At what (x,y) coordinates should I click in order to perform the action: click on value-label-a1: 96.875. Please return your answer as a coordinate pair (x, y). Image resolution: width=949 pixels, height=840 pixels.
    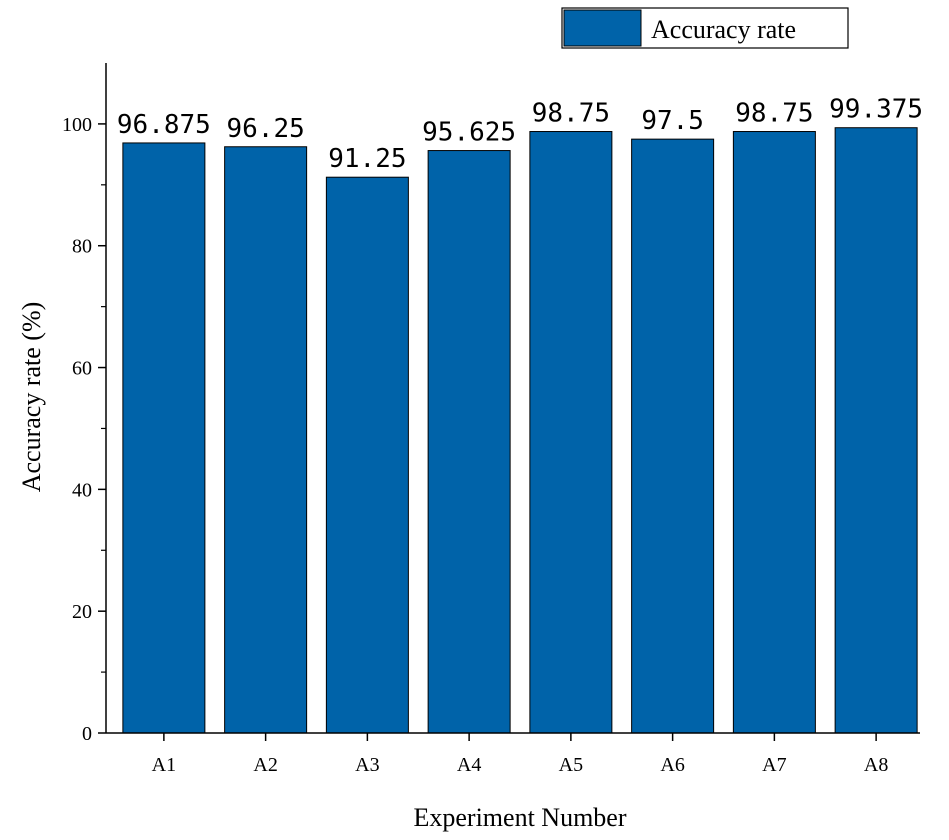
    Looking at the image, I should click on (164, 125).